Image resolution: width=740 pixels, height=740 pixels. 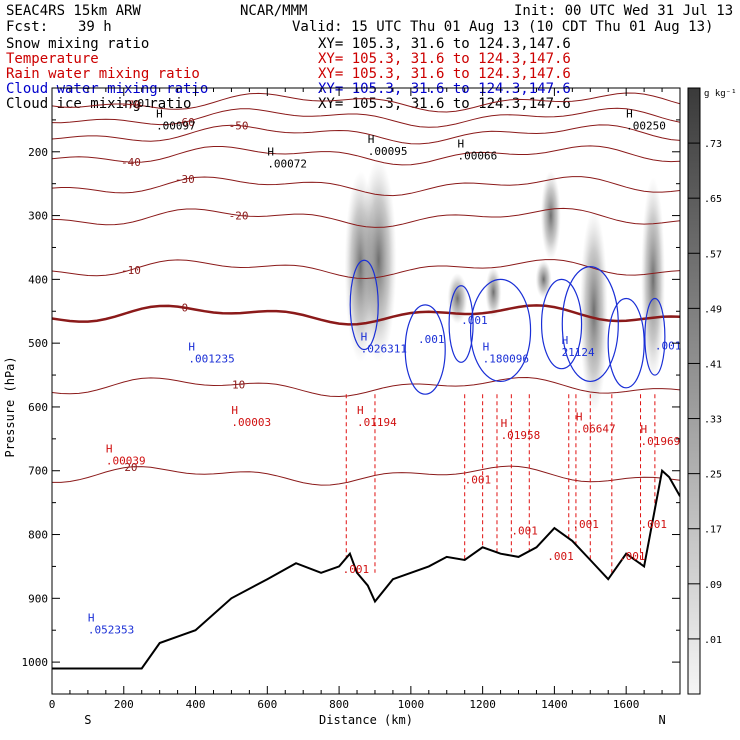 I want to click on colorbar-tick-label: .33, so click(x=713, y=420).